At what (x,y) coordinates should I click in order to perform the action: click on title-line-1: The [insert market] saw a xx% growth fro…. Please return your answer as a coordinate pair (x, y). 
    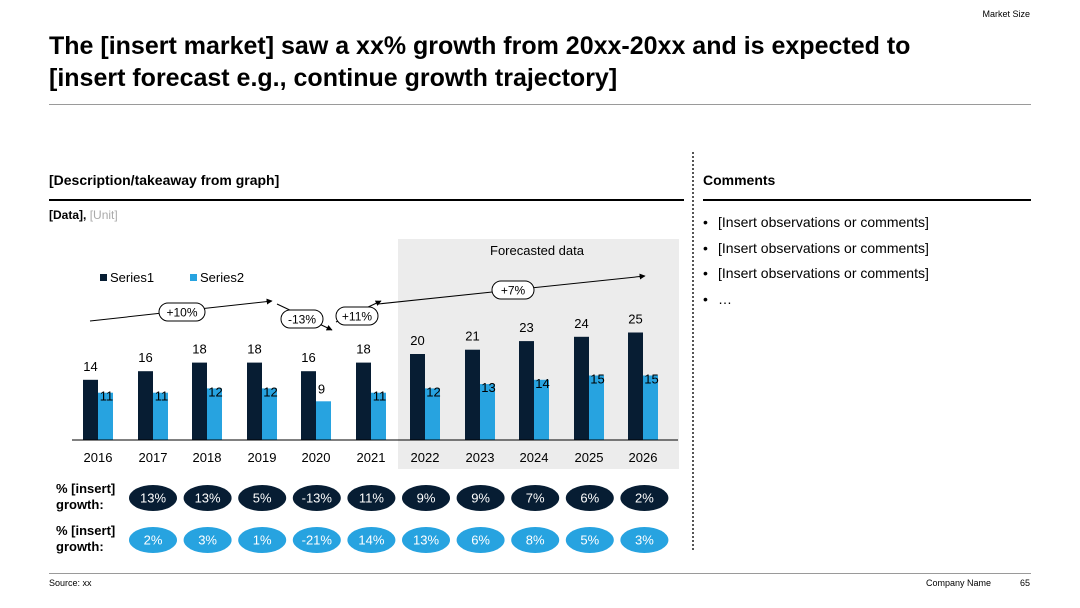
    Looking at the image, I should click on (480, 46).